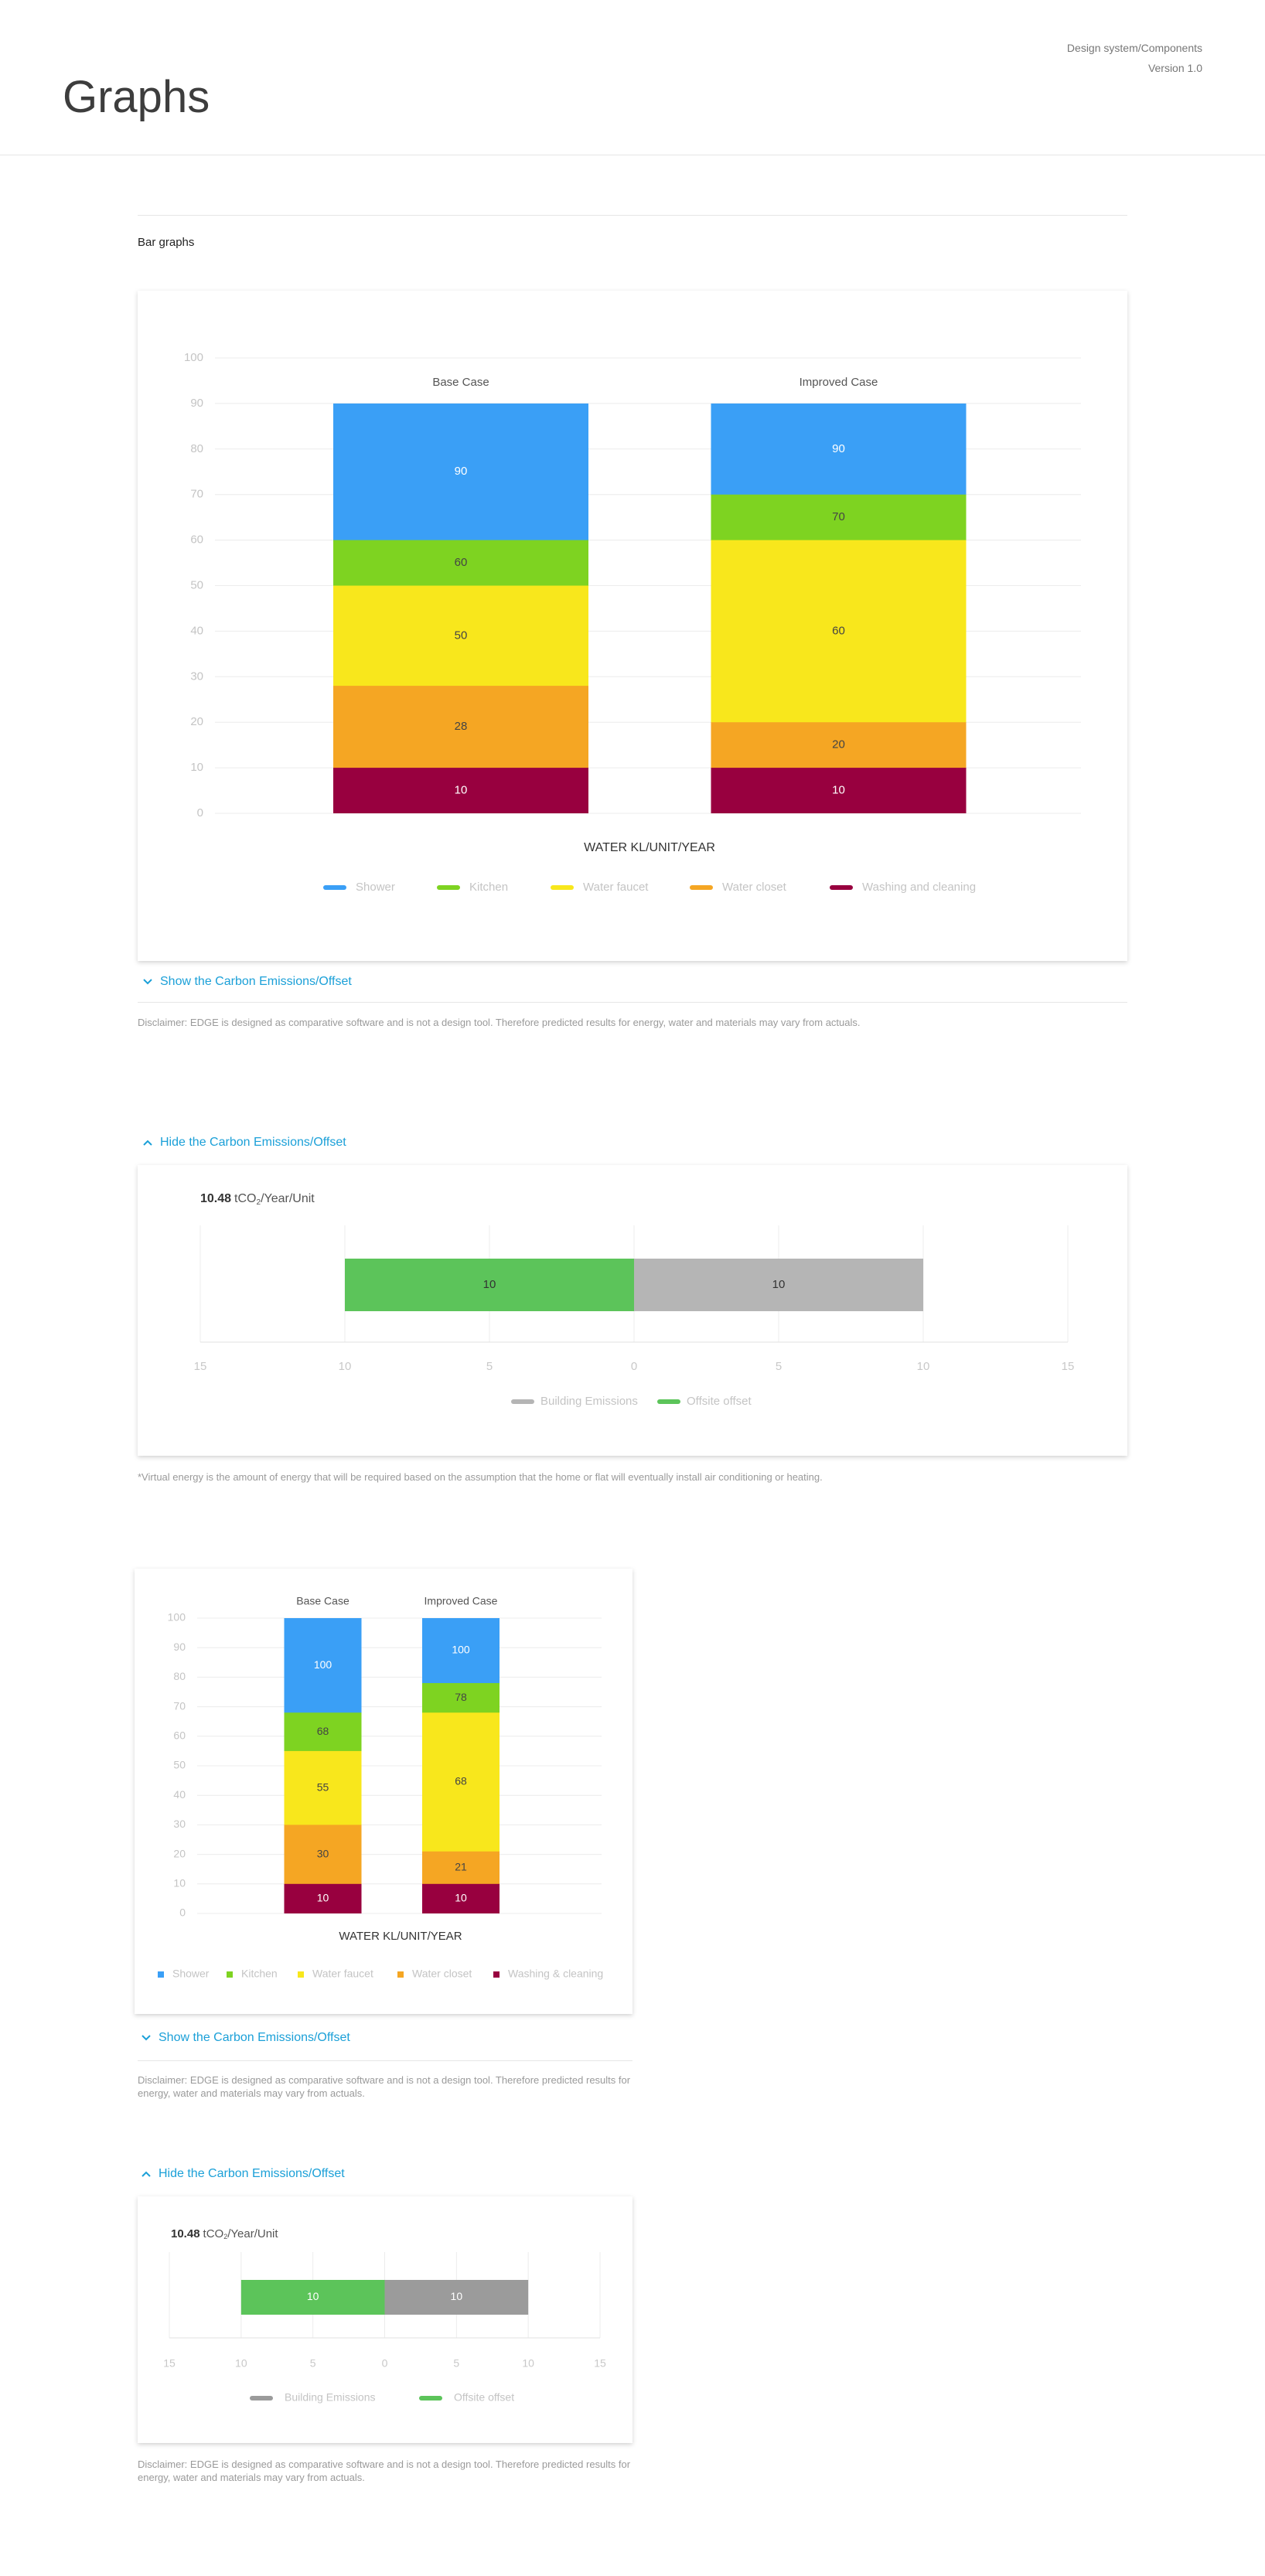 The image size is (1265, 2576). Describe the element at coordinates (136, 97) in the screenshot. I see `page-title: Graphs` at that location.